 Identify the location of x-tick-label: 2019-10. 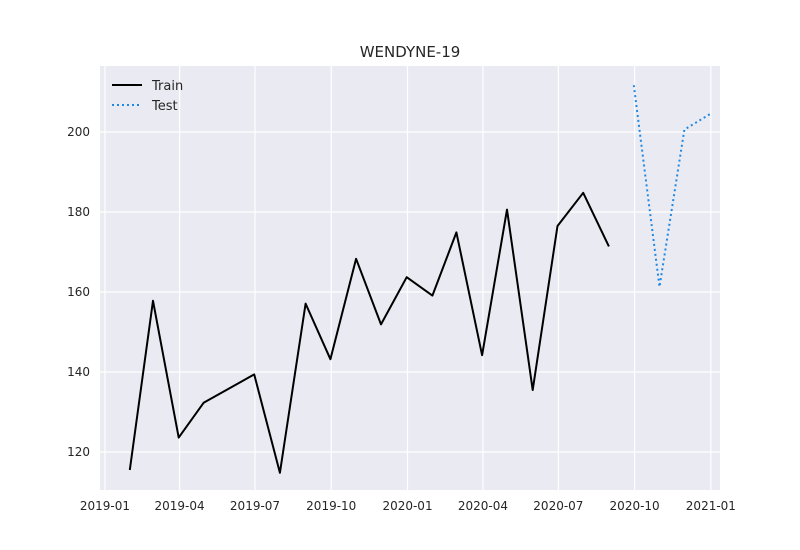
(331, 506).